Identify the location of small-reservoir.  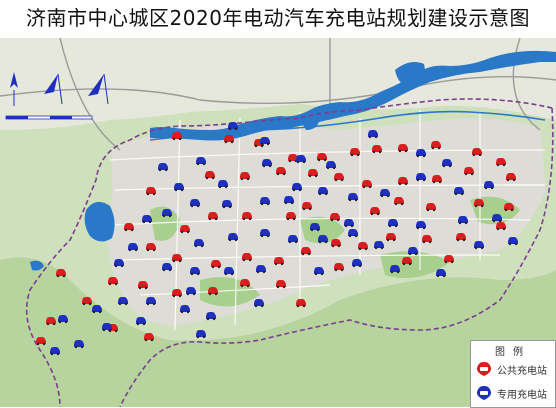
(37, 265).